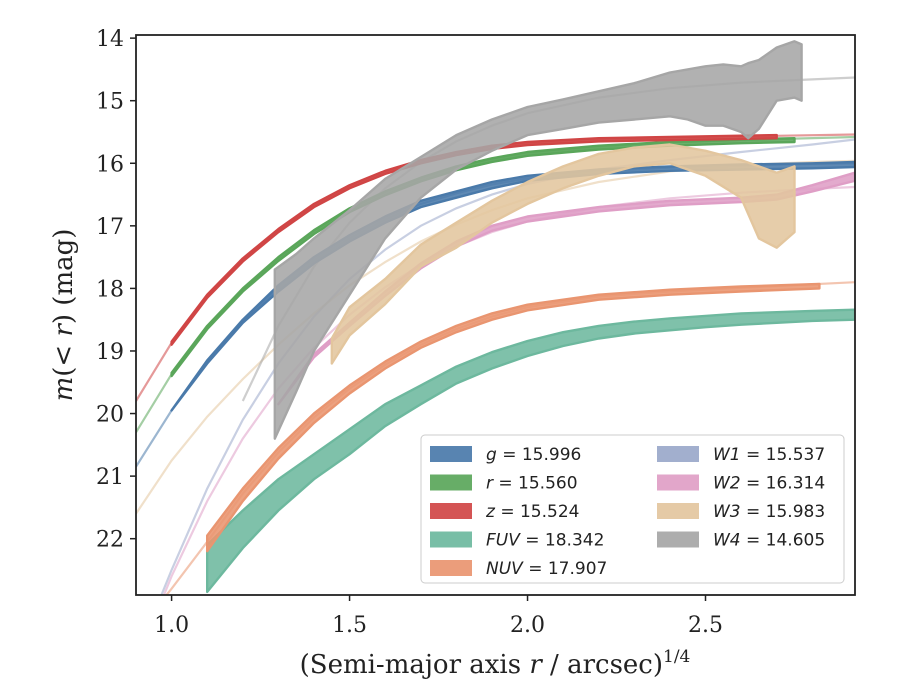 This screenshot has height=700, width=900. What do you see at coordinates (451, 539) in the screenshot?
I see `legend-swatch-fuv` at bounding box center [451, 539].